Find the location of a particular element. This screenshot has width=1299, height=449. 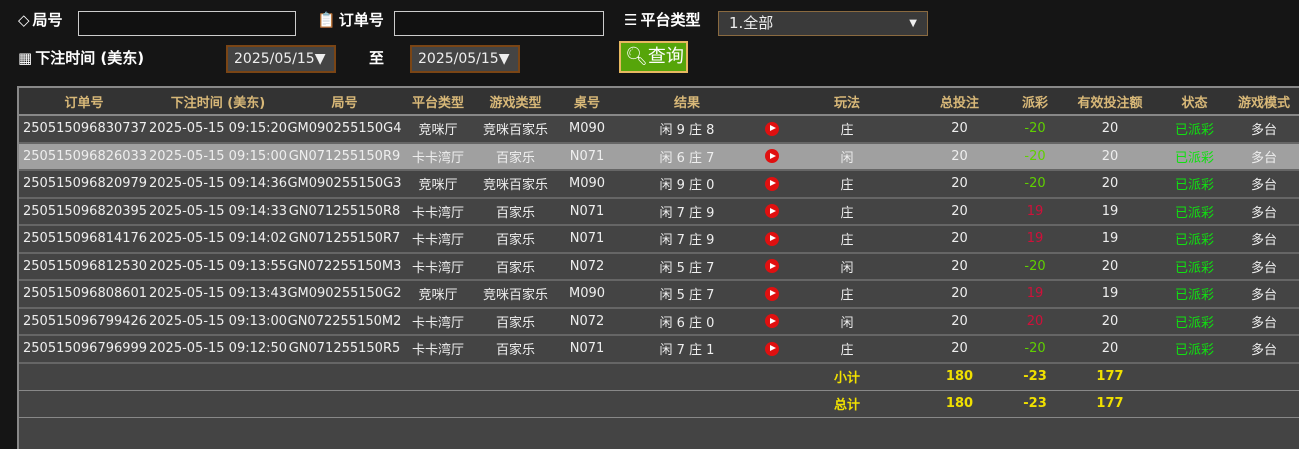

result-cell: 闲 6 庄 0 is located at coordinates (687, 321).